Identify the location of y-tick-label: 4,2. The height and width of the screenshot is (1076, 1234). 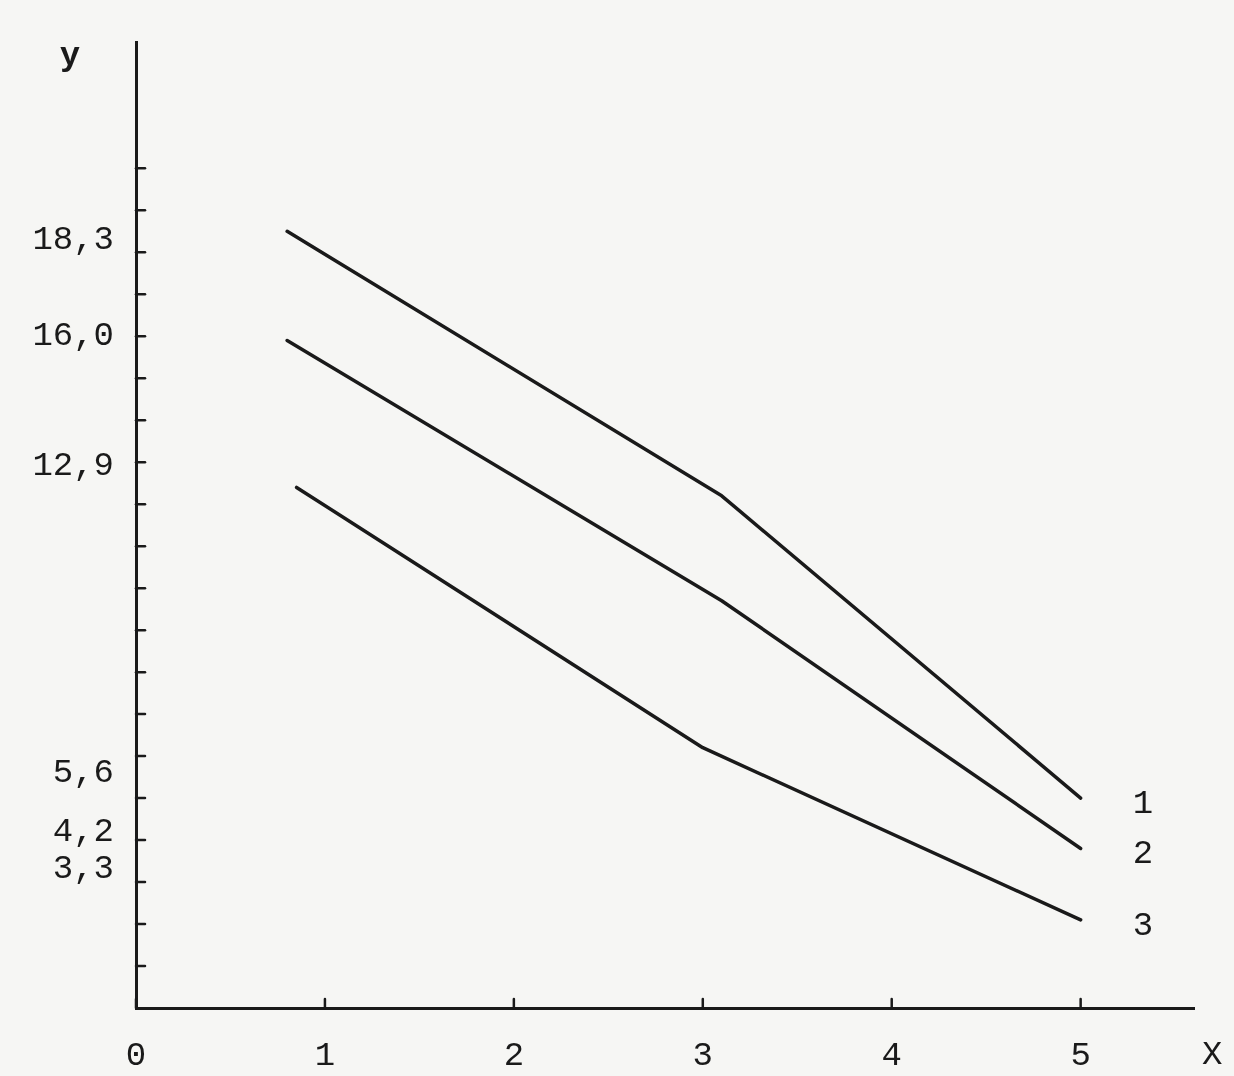
(83, 831).